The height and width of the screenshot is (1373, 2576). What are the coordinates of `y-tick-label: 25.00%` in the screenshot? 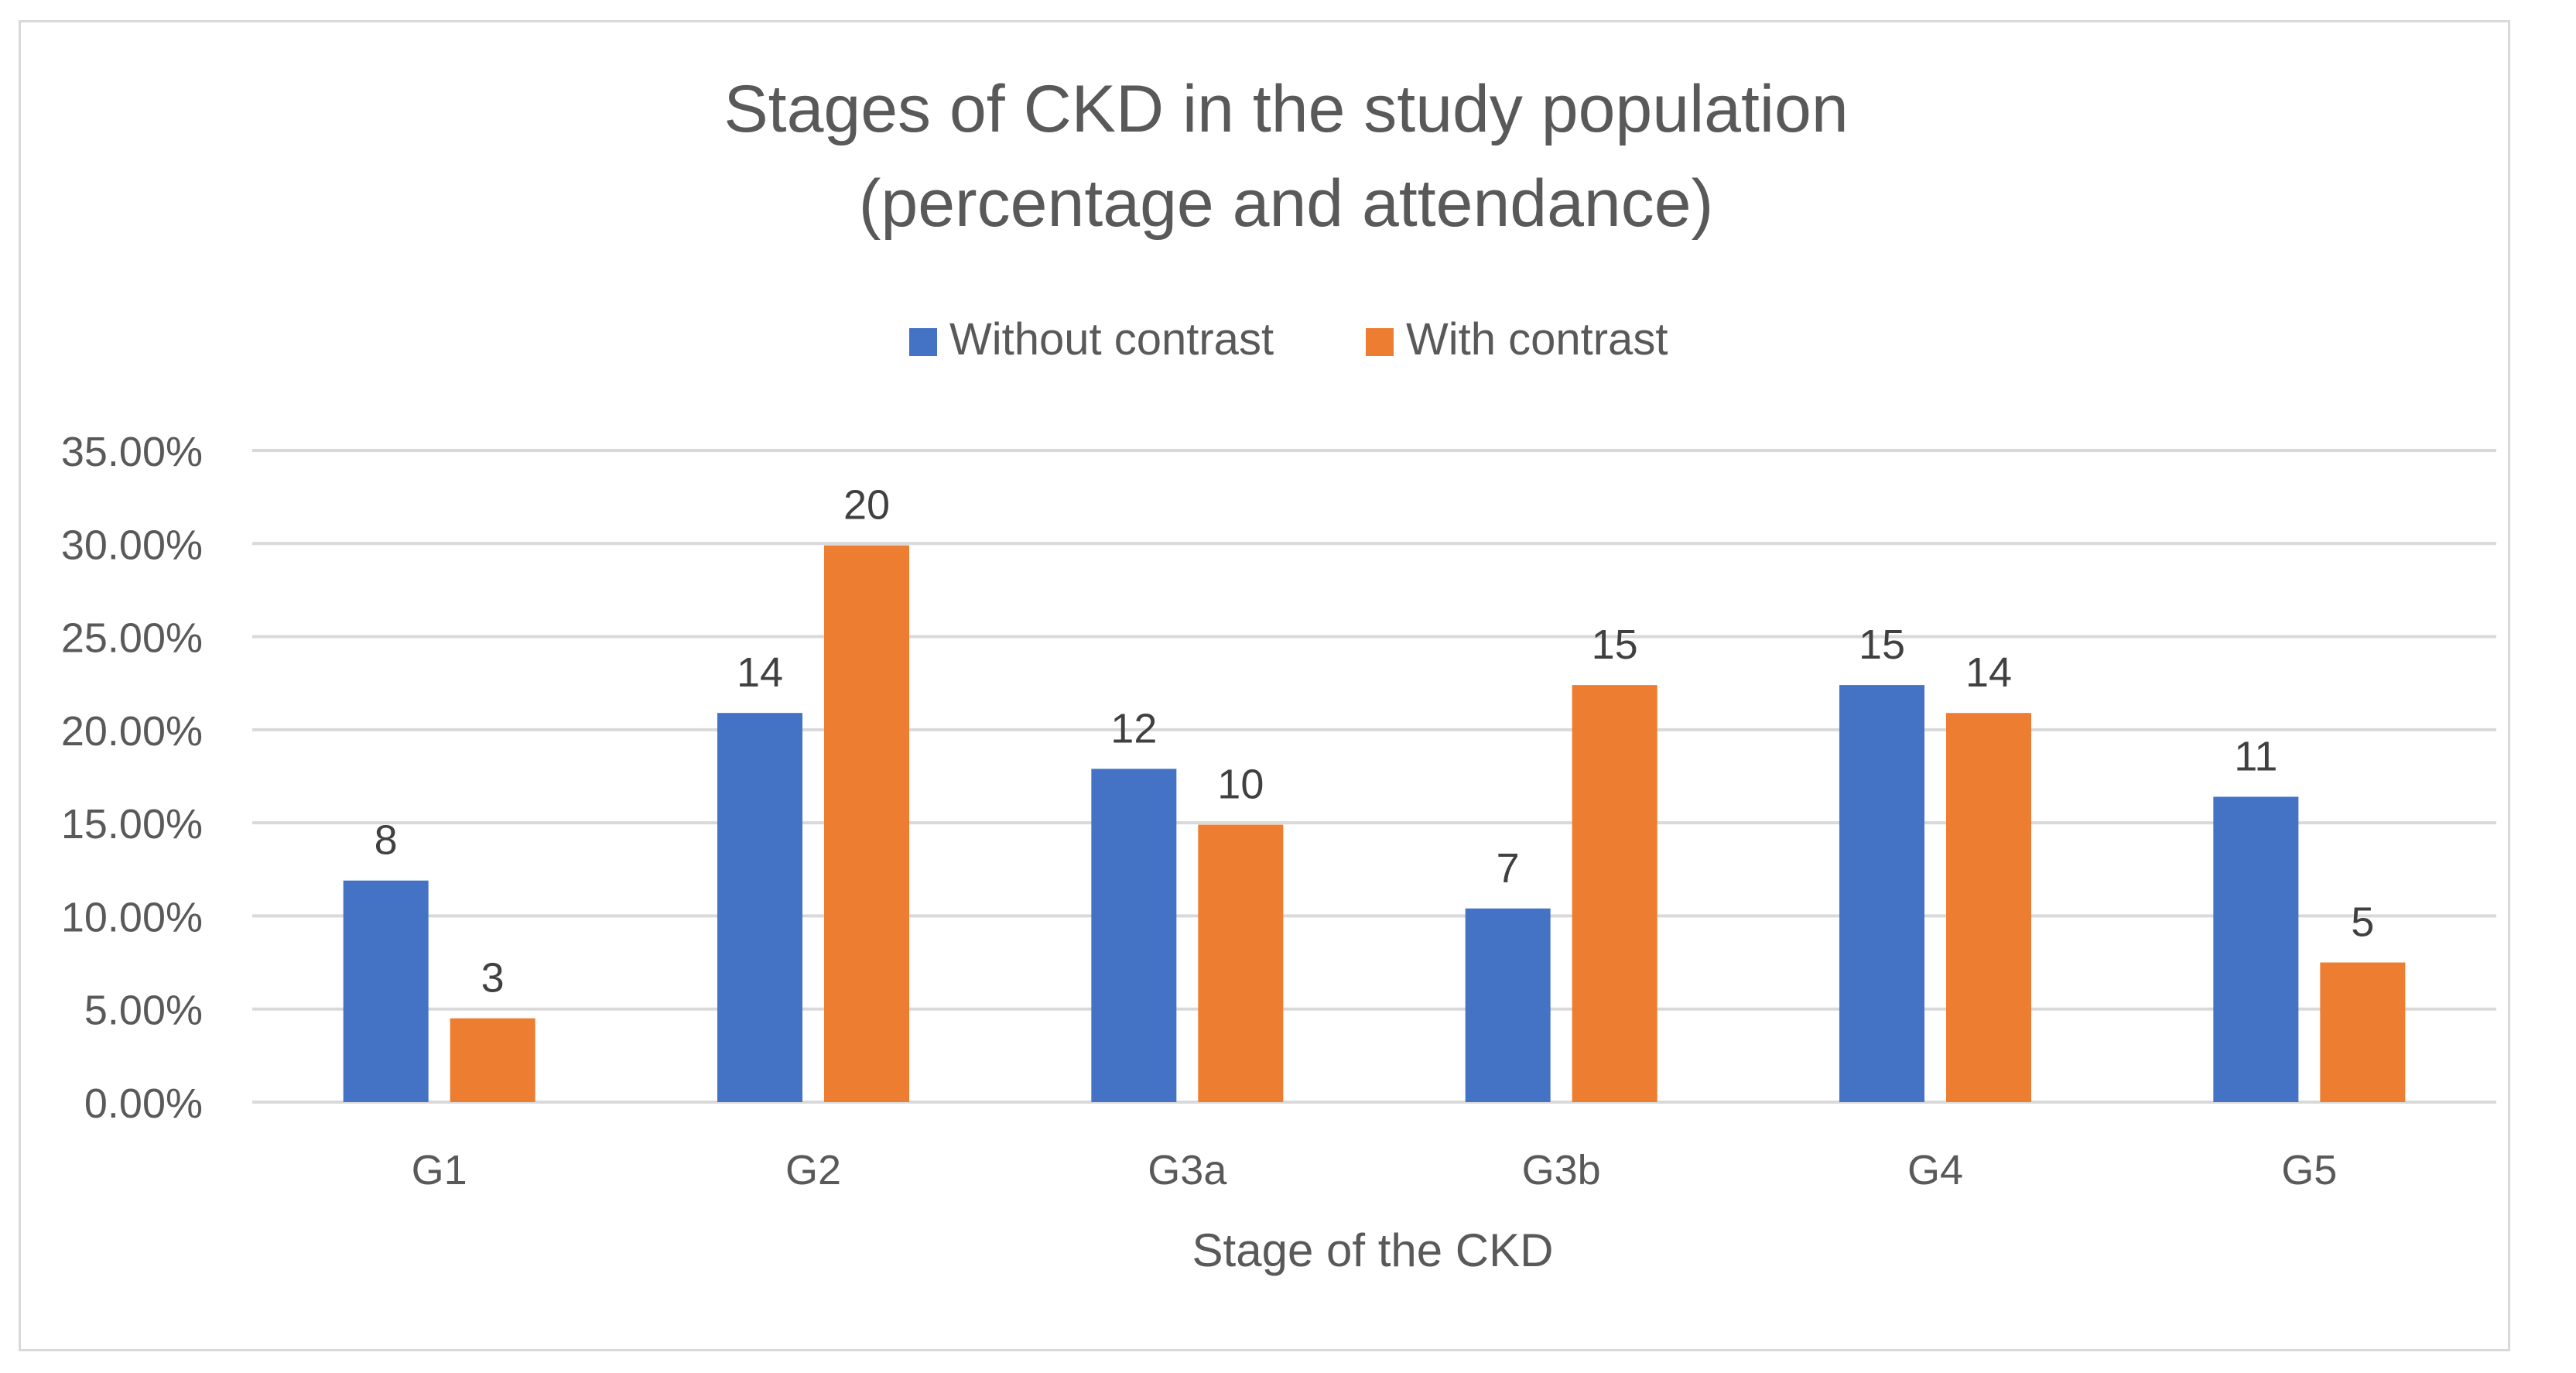 It's located at (132, 638).